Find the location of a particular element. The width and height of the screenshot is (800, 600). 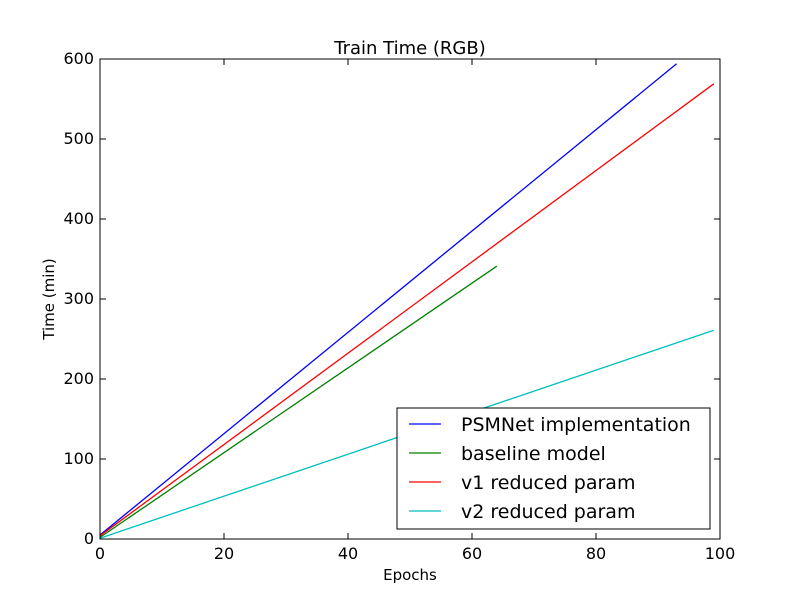

x-tick-label: 40 is located at coordinates (348, 553).